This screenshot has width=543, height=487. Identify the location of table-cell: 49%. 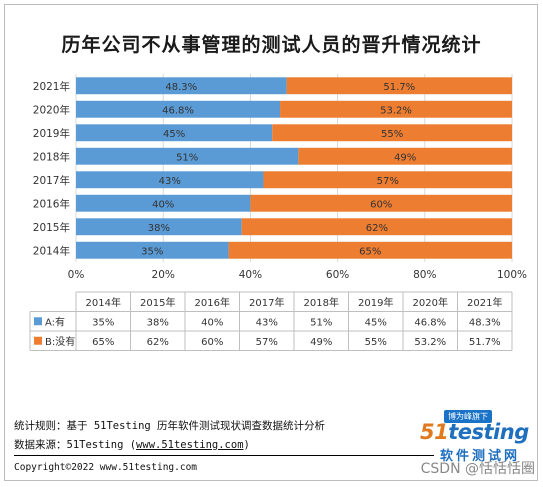
(321, 342).